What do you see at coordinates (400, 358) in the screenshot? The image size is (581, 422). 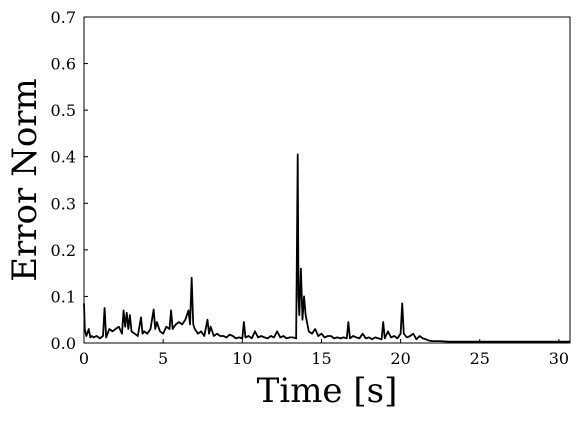 I see `x-tick-label: 20` at bounding box center [400, 358].